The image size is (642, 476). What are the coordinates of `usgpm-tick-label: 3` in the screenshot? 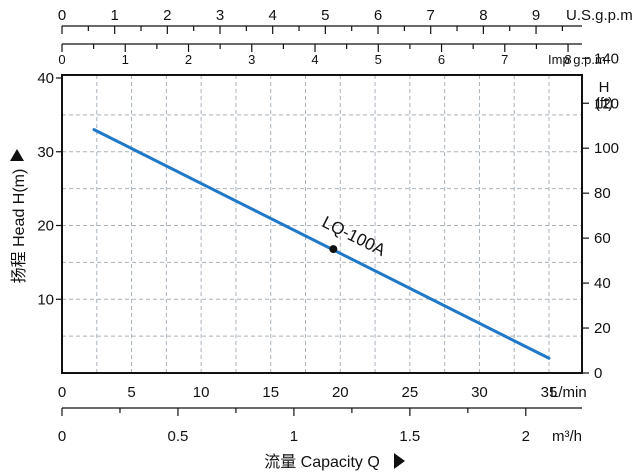 It's located at (220, 15).